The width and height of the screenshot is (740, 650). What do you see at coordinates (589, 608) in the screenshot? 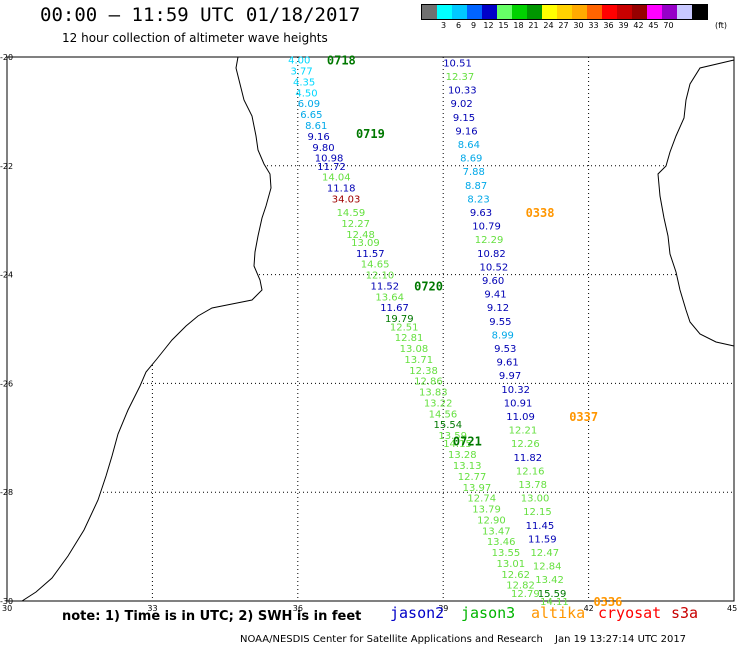
I see `lon-tick-label: 42` at bounding box center [589, 608].